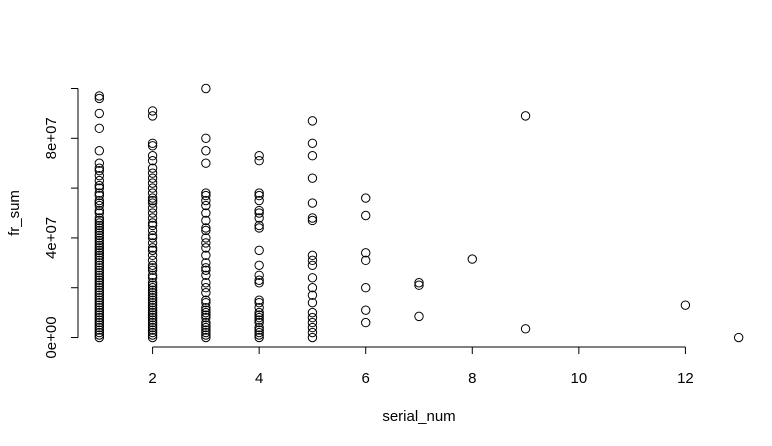  Describe the element at coordinates (259, 378) in the screenshot. I see `x-tick-label: 4` at that location.